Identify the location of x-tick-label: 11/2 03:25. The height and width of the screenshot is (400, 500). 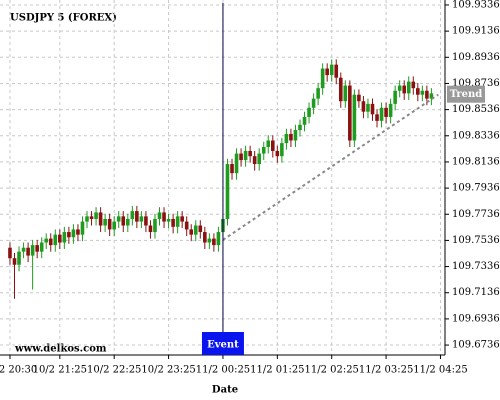
(386, 370).